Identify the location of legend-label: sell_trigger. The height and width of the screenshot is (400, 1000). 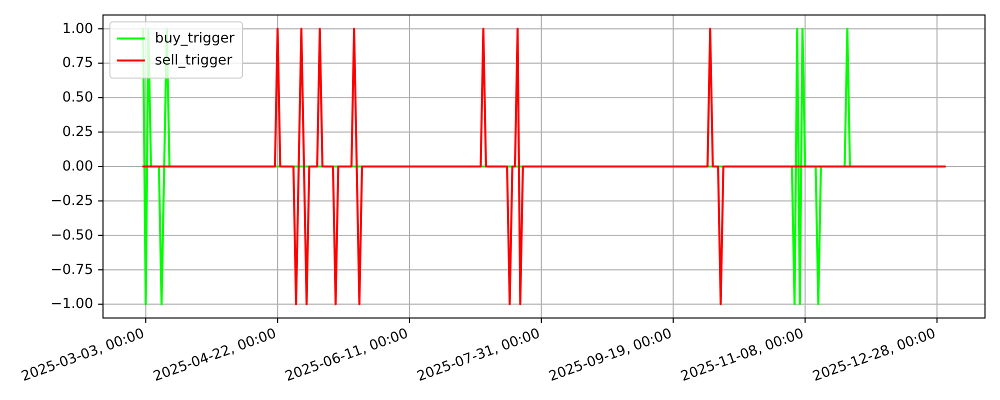
(193, 60).